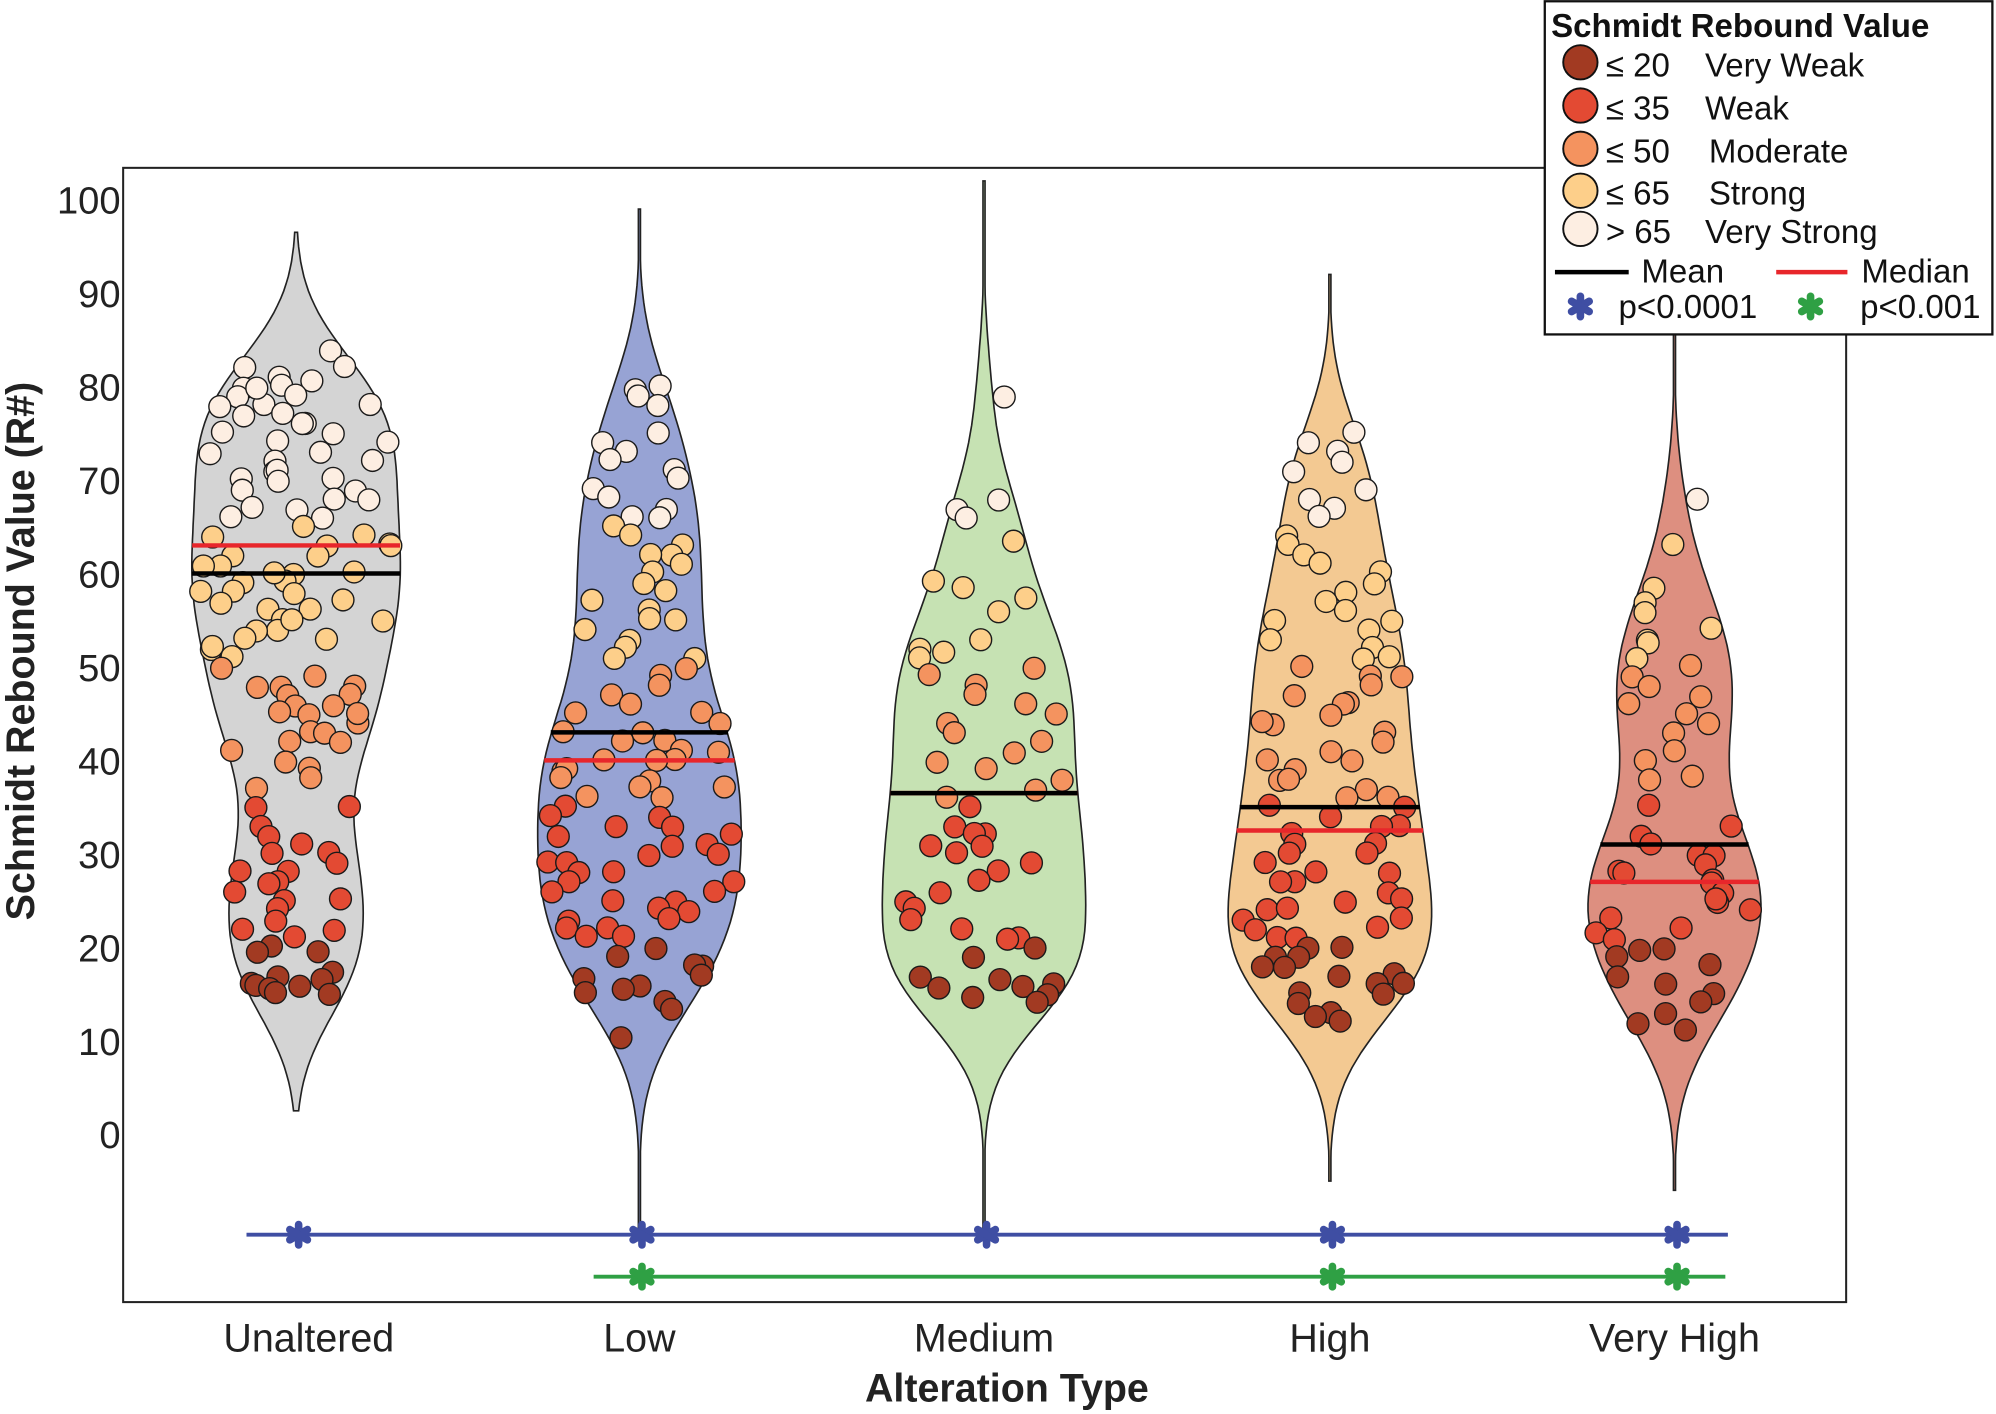 This screenshot has width=1996, height=1414. Describe the element at coordinates (1580, 105) in the screenshot. I see `legend-swatch` at that location.